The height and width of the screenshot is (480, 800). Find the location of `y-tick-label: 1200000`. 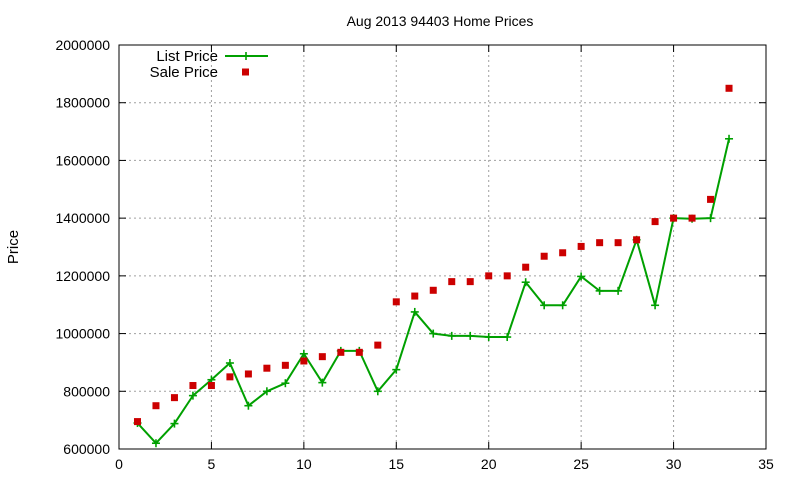

y-tick-label: 1200000 is located at coordinates (82, 276).